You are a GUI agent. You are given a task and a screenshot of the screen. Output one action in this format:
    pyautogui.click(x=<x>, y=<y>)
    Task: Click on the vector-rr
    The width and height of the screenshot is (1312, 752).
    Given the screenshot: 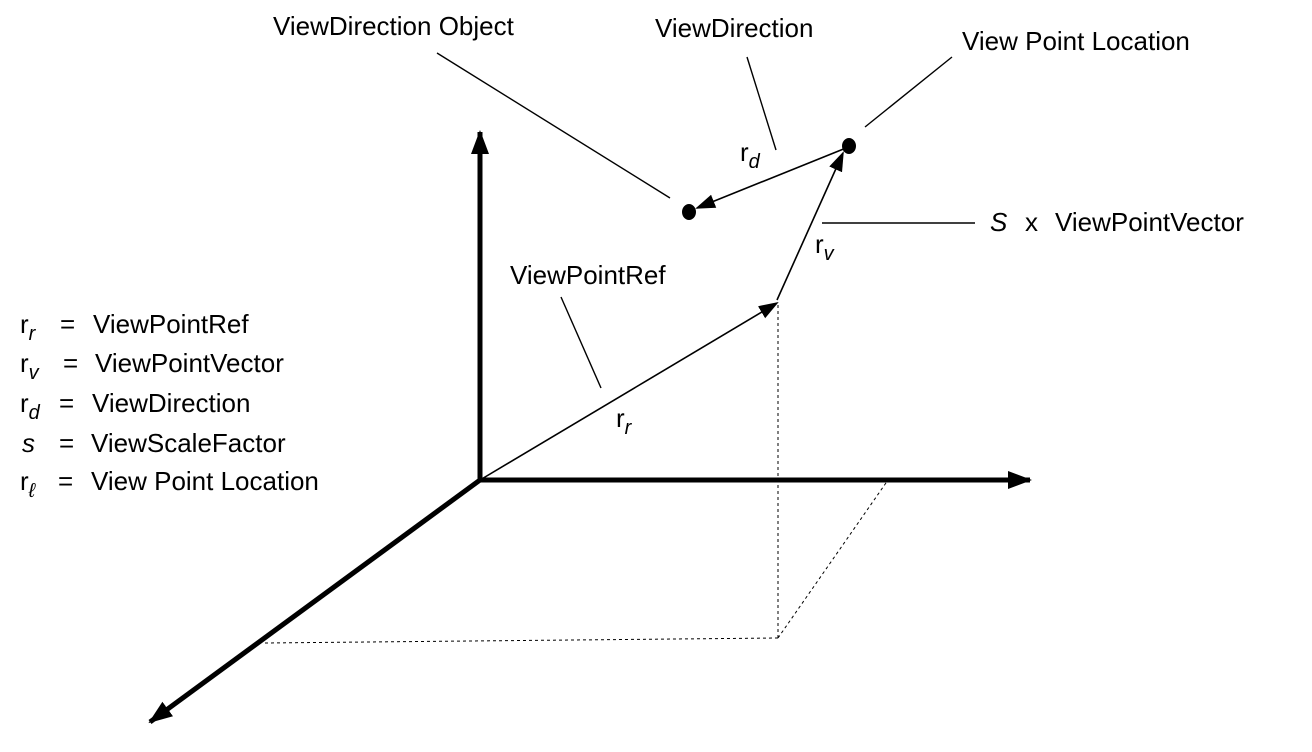 What is the action you would take?
    pyautogui.click(x=629, y=391)
    